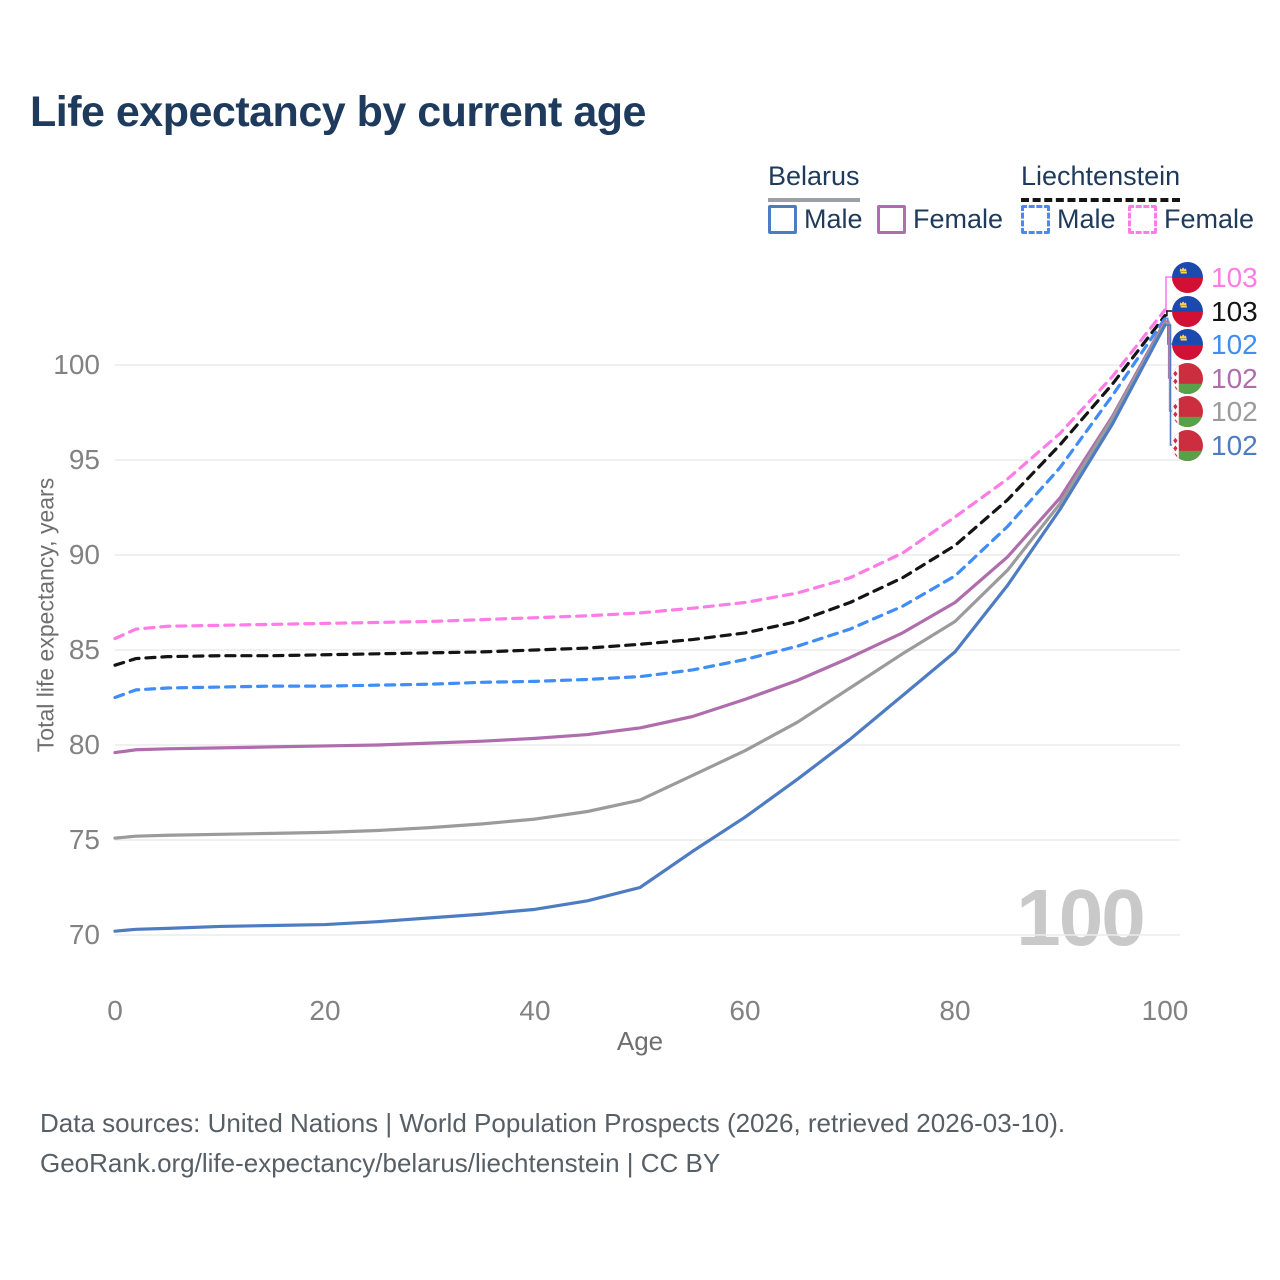 This screenshot has width=1280, height=1280. Describe the element at coordinates (1080, 917) in the screenshot. I see `age-watermark: 100` at that location.